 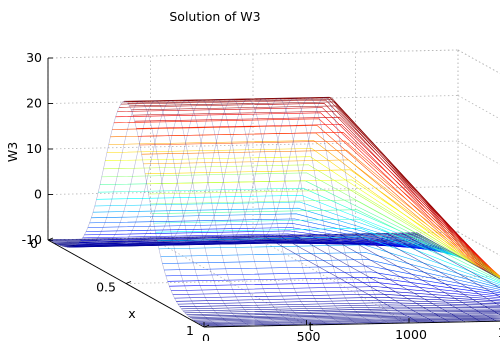 I want to click on t-axis-label: t, so click(x=311, y=326).